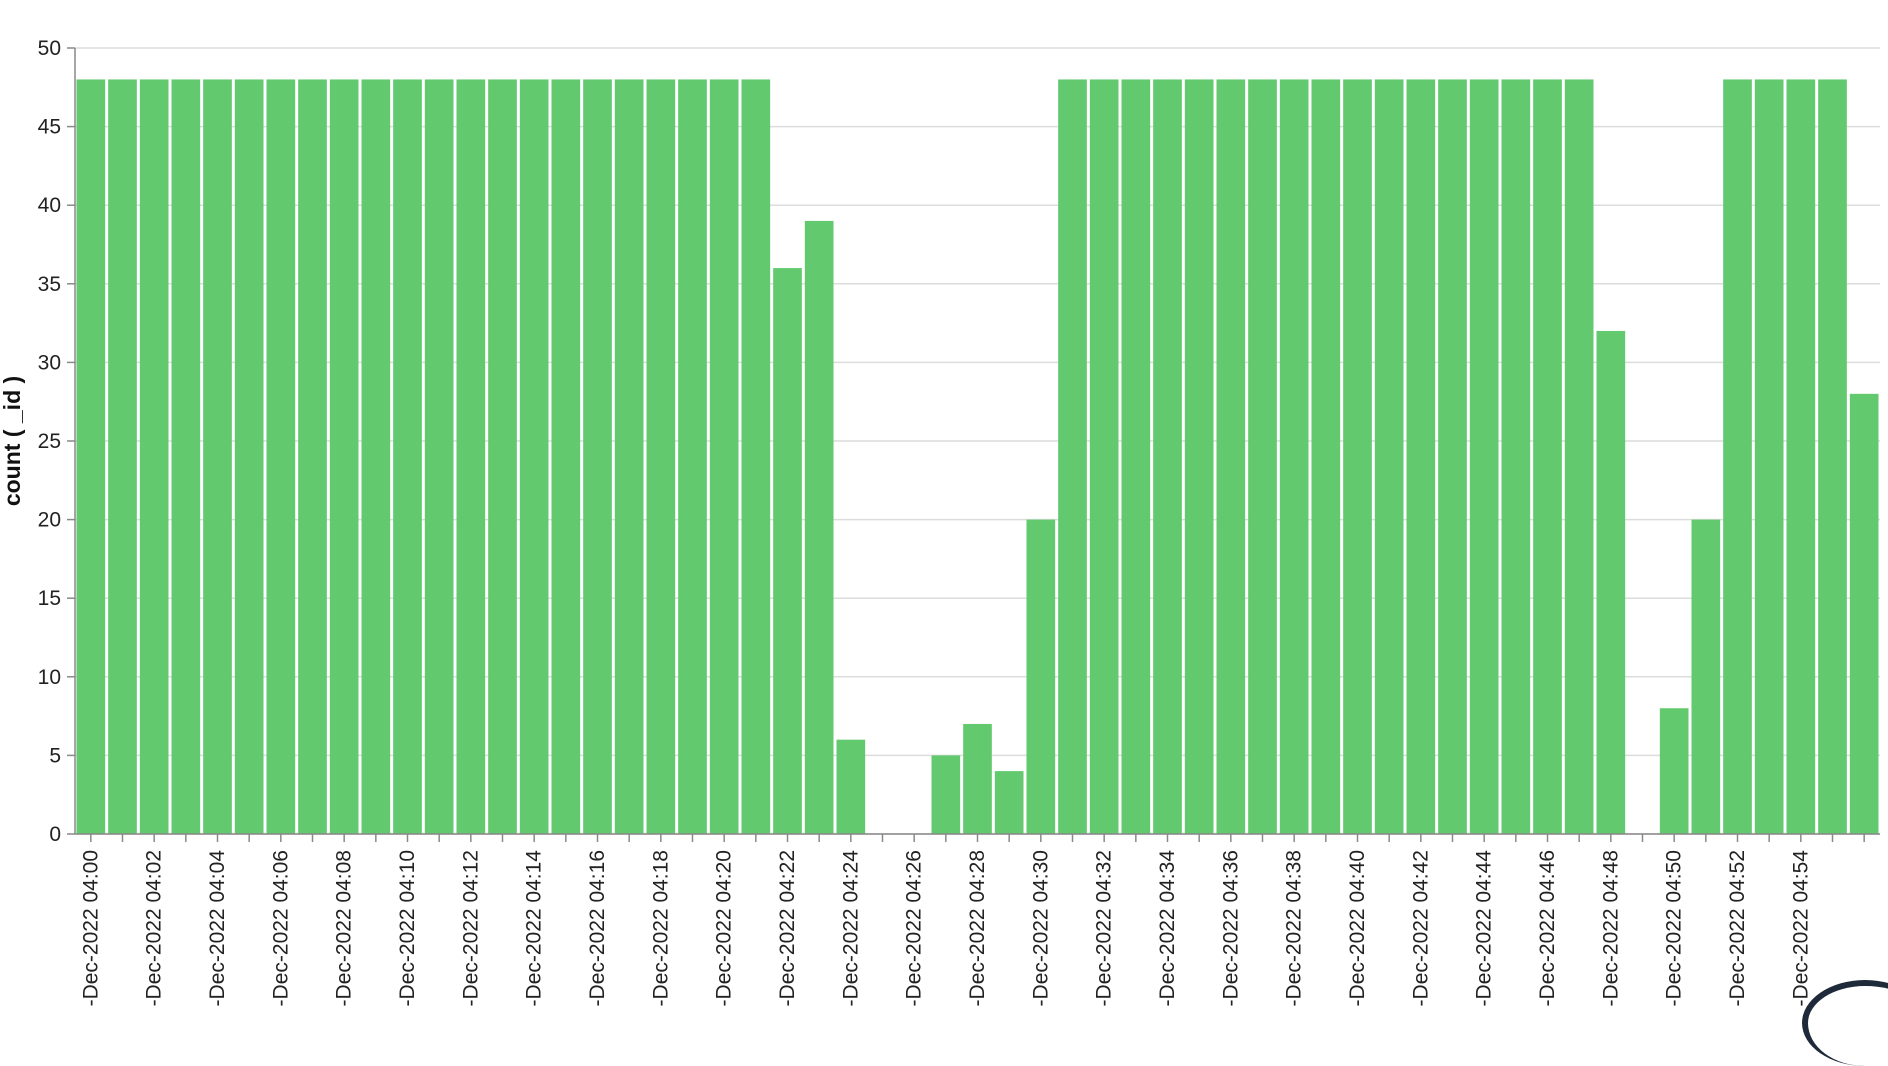 The height and width of the screenshot is (1066, 1888). Describe the element at coordinates (407, 928) in the screenshot. I see `x-tick-label: -Dec-2022 04:10` at that location.